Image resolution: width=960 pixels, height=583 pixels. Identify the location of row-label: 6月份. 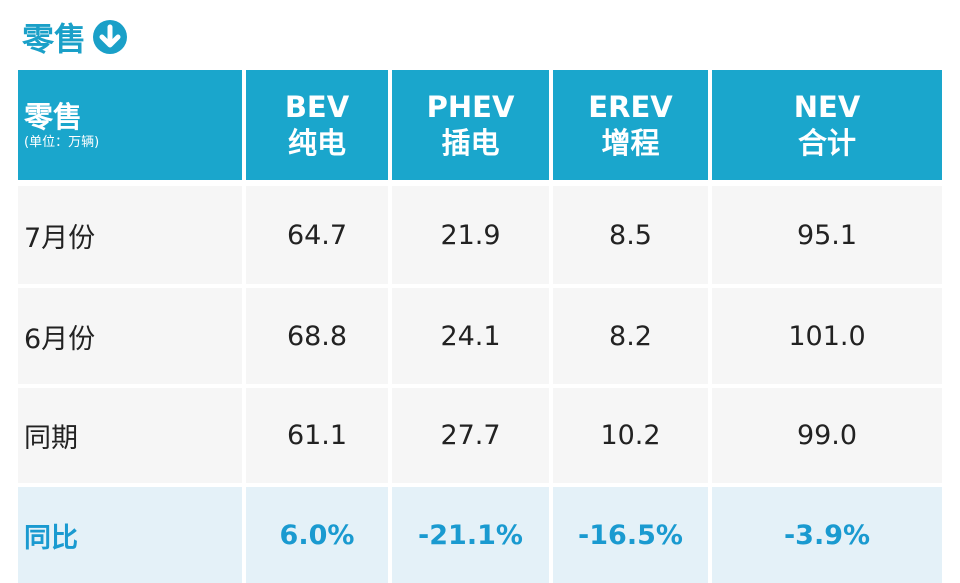
(130, 336).